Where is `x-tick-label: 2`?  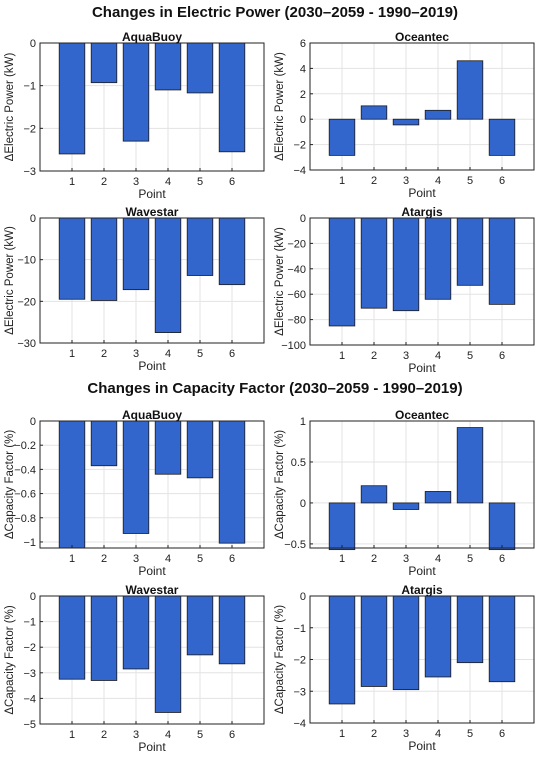
x-tick-label: 2 is located at coordinates (104, 735).